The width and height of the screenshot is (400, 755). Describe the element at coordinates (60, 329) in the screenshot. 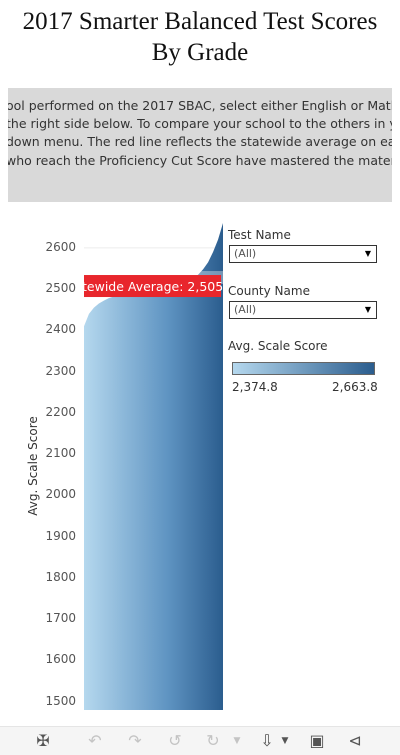

I see `y-tick-label: 2400` at that location.